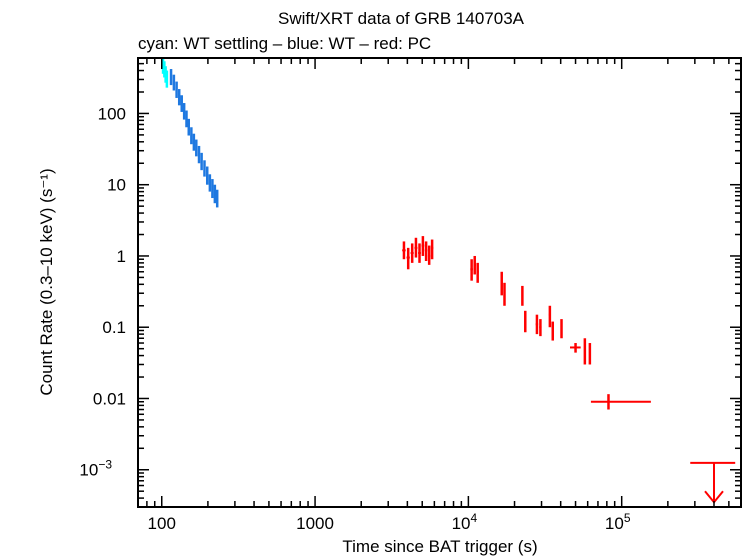  Describe the element at coordinates (713, 482) in the screenshot. I see `series-pc-upper-limit` at that location.